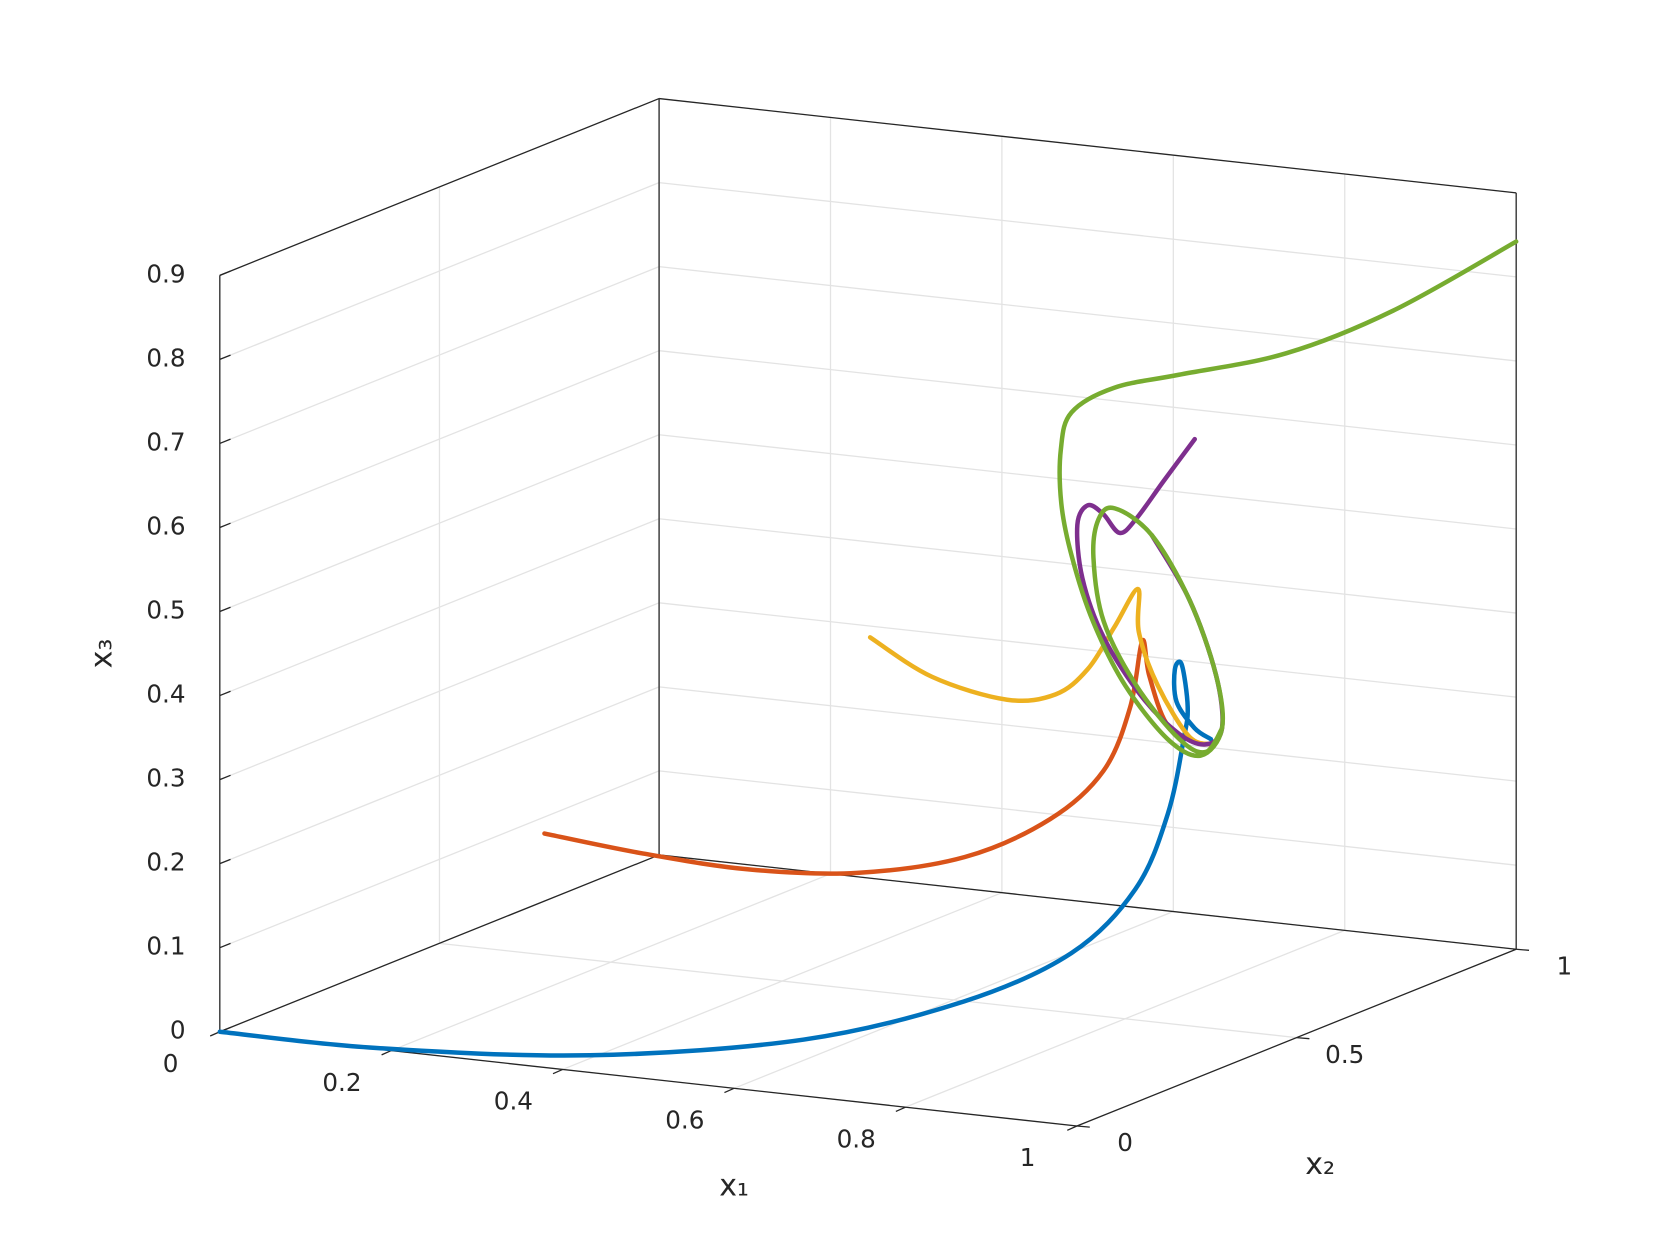  Describe the element at coordinates (1344, 1054) in the screenshot. I see `y-tick-label: 0.5` at that location.